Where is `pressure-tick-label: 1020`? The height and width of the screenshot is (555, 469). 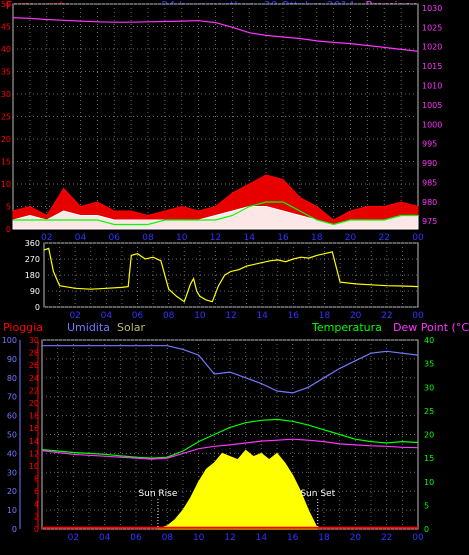 pressure-tick-label: 1020 is located at coordinates (432, 47).